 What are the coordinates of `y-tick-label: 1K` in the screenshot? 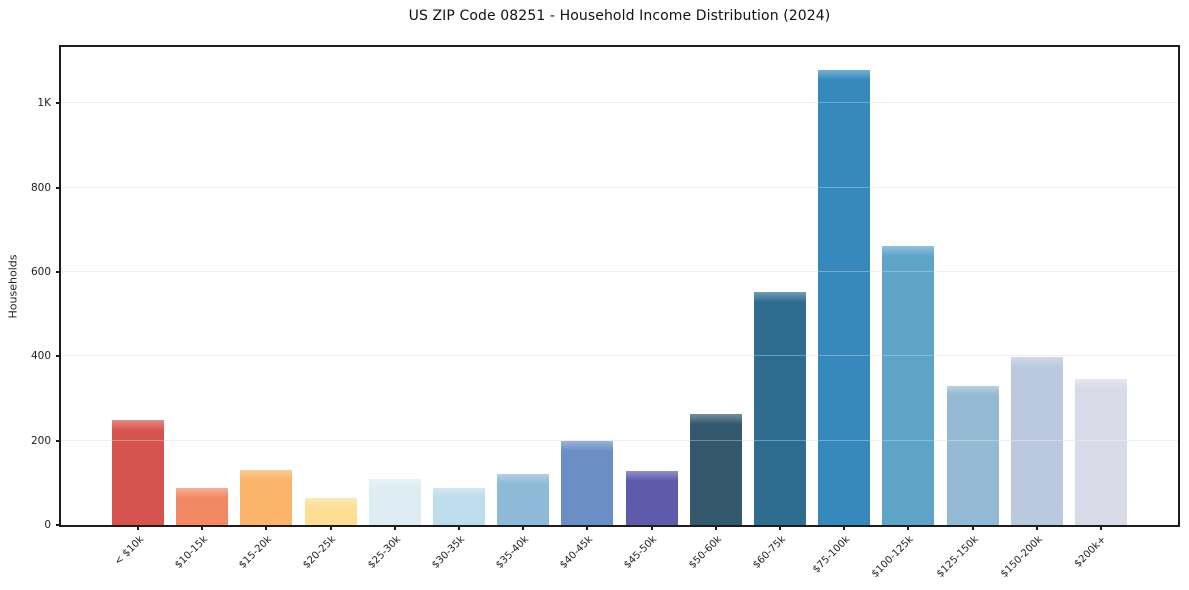 It's located at (44, 103).